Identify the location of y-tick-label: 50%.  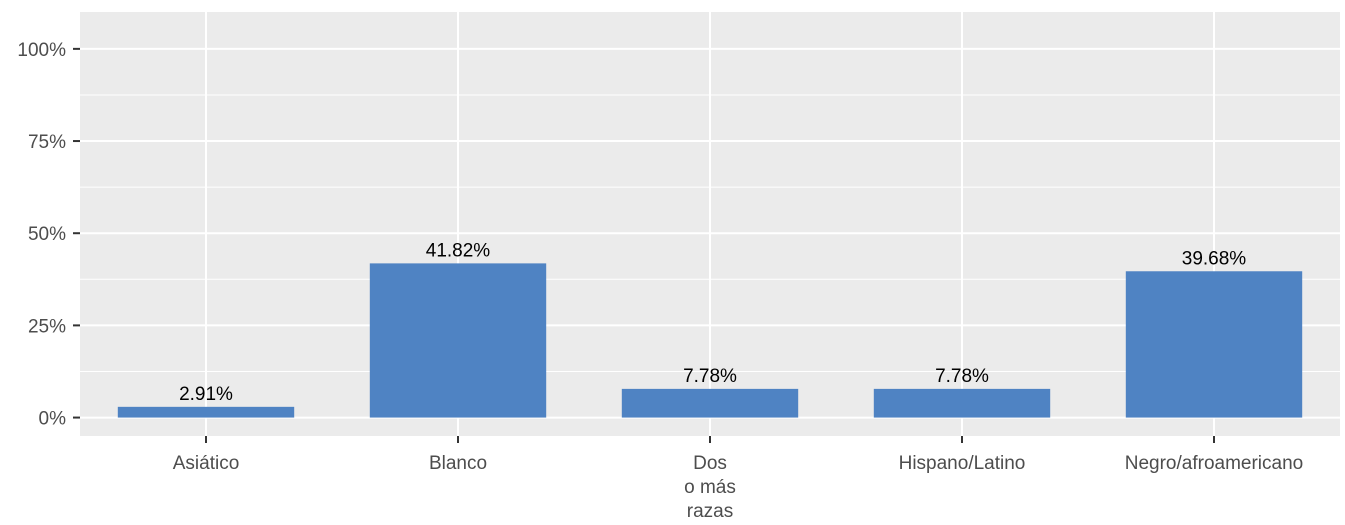
(47, 234).